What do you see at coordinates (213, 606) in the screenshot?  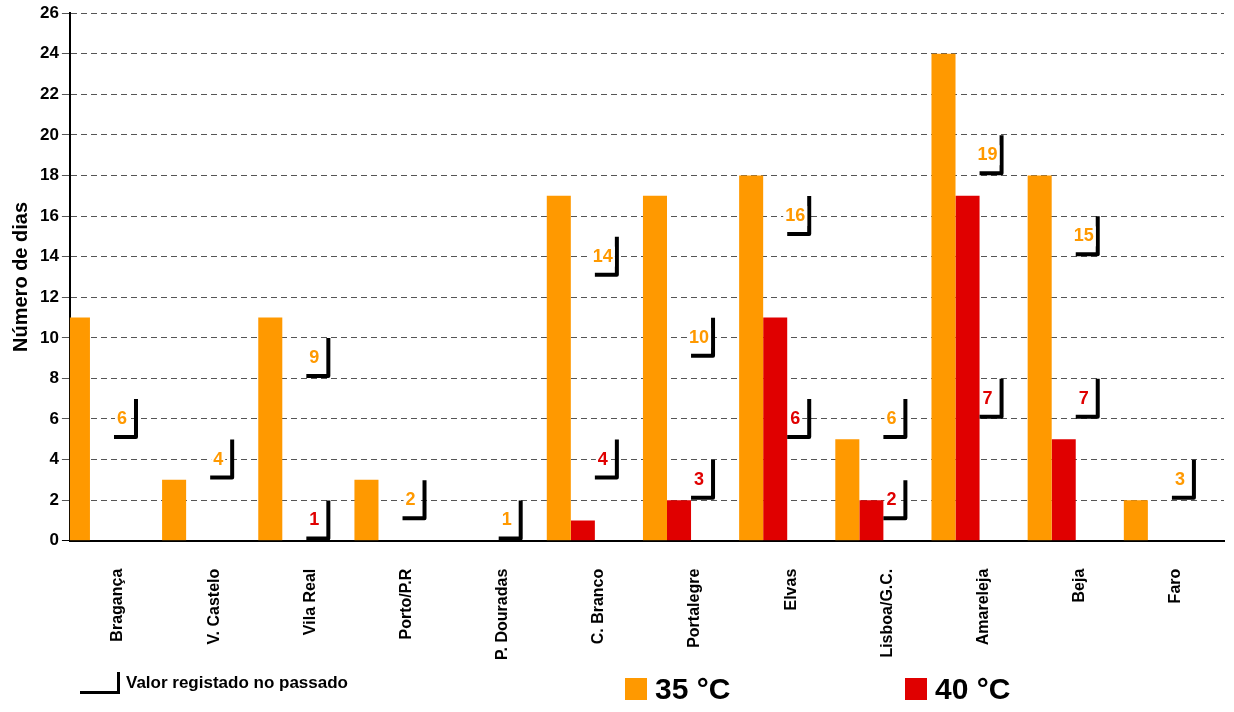 I see `x-tick-label: V. Castelo` at bounding box center [213, 606].